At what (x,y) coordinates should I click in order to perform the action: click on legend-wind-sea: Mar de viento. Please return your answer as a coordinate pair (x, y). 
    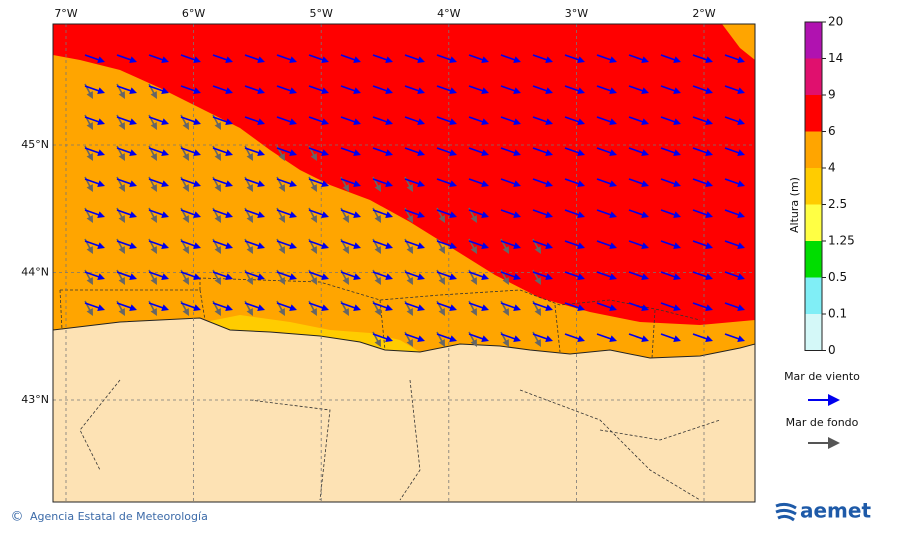
    Looking at the image, I should click on (822, 376).